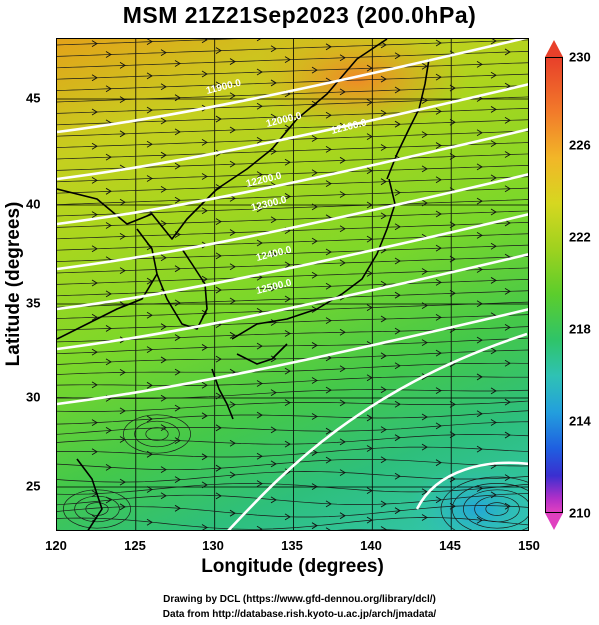 Image resolution: width=599 pixels, height=625 pixels. I want to click on colorbar-label-214: 214, so click(580, 421).